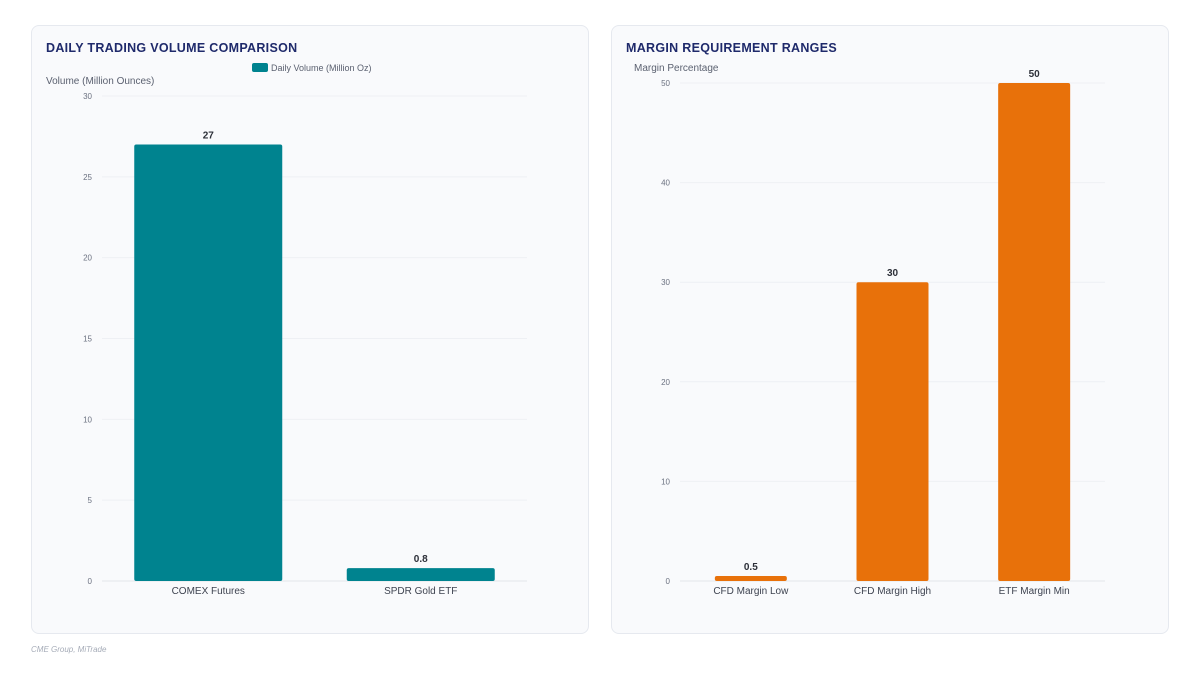  I want to click on y-tick-label: 50, so click(665, 83).